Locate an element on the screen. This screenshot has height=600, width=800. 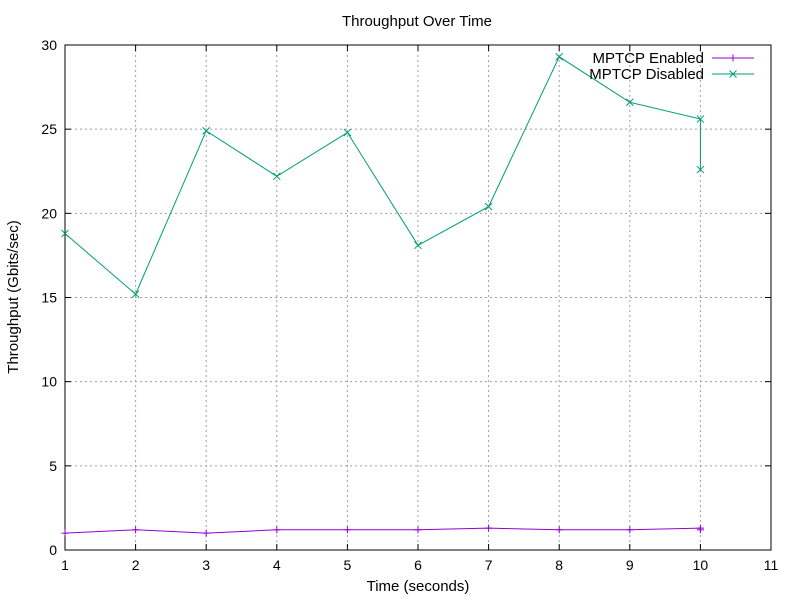
legend-point-mptcp-disabled is located at coordinates (733, 74).